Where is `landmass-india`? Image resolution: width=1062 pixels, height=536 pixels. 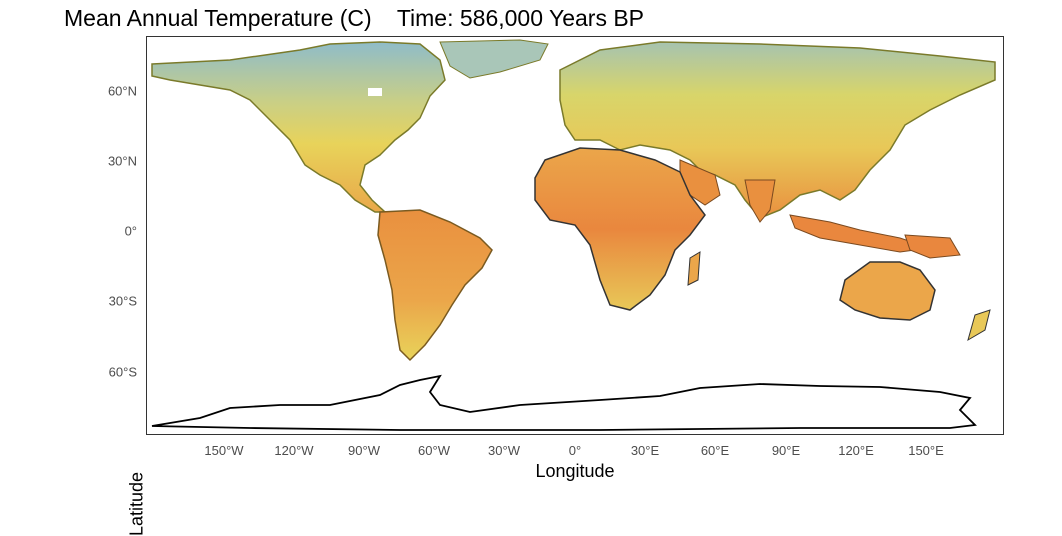
landmass-india is located at coordinates (760, 201).